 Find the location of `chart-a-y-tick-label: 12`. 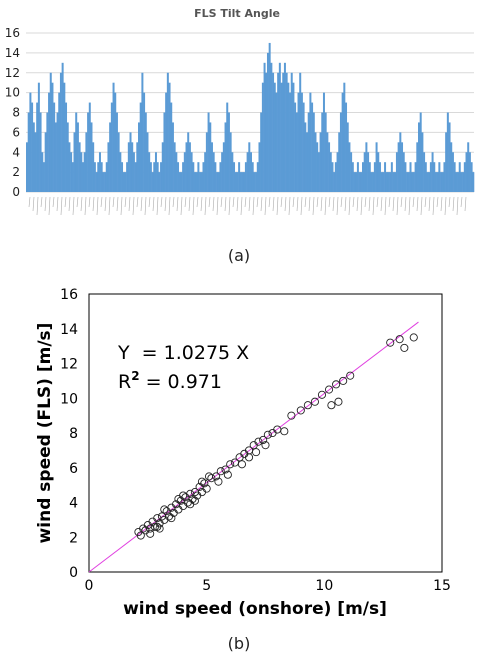

chart-a-y-tick-label: 12 is located at coordinates (12, 73).